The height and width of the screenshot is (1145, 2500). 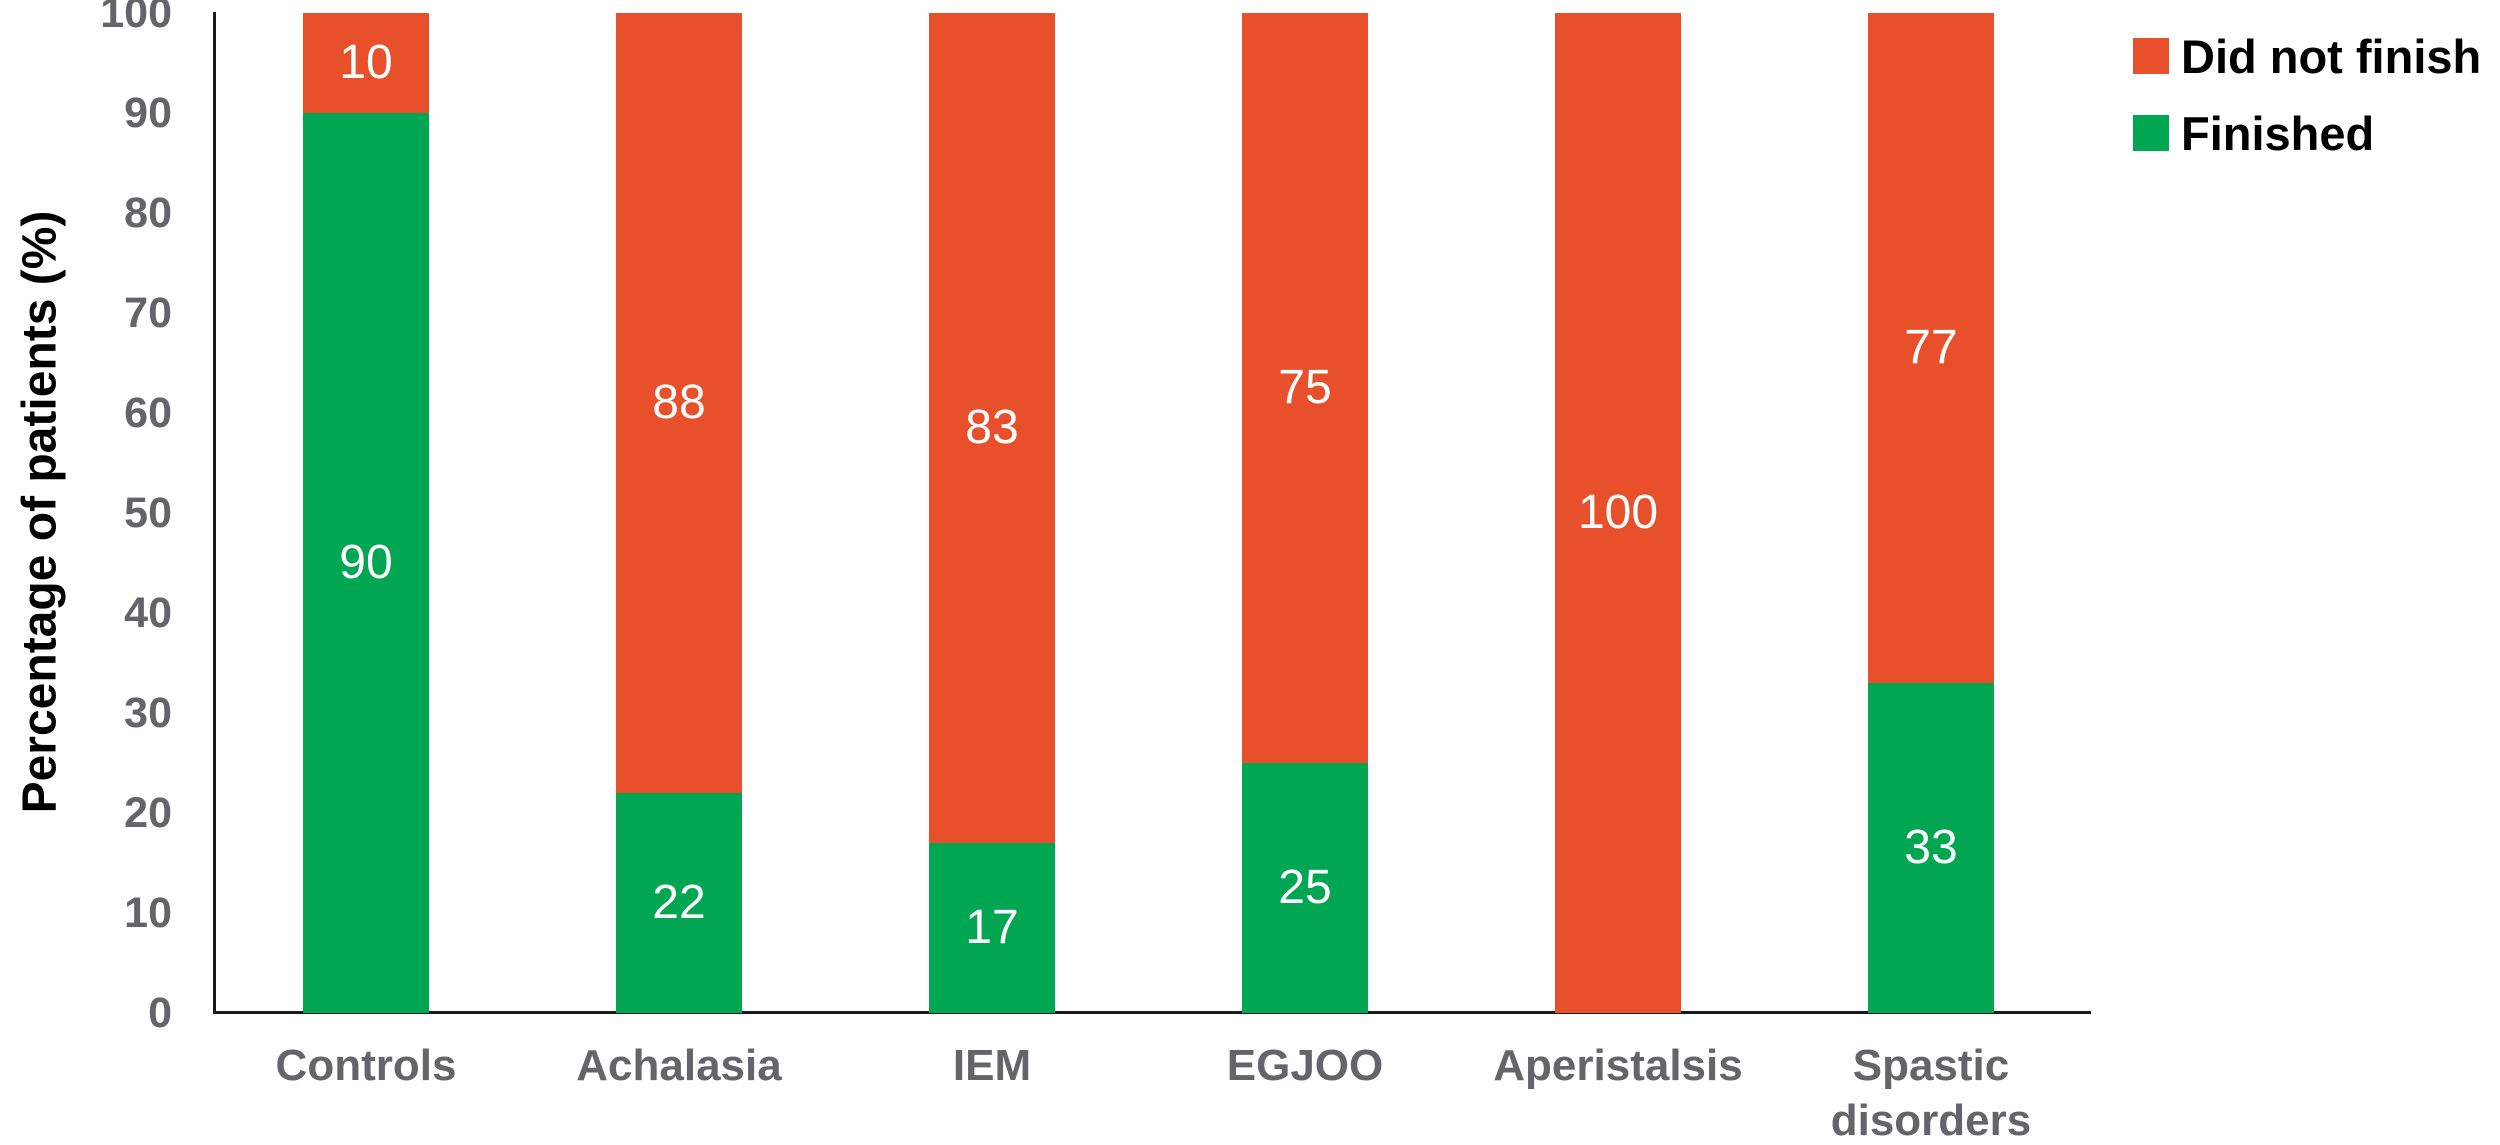 I want to click on bar-finished-spastic-disorders, so click(x=1931, y=848).